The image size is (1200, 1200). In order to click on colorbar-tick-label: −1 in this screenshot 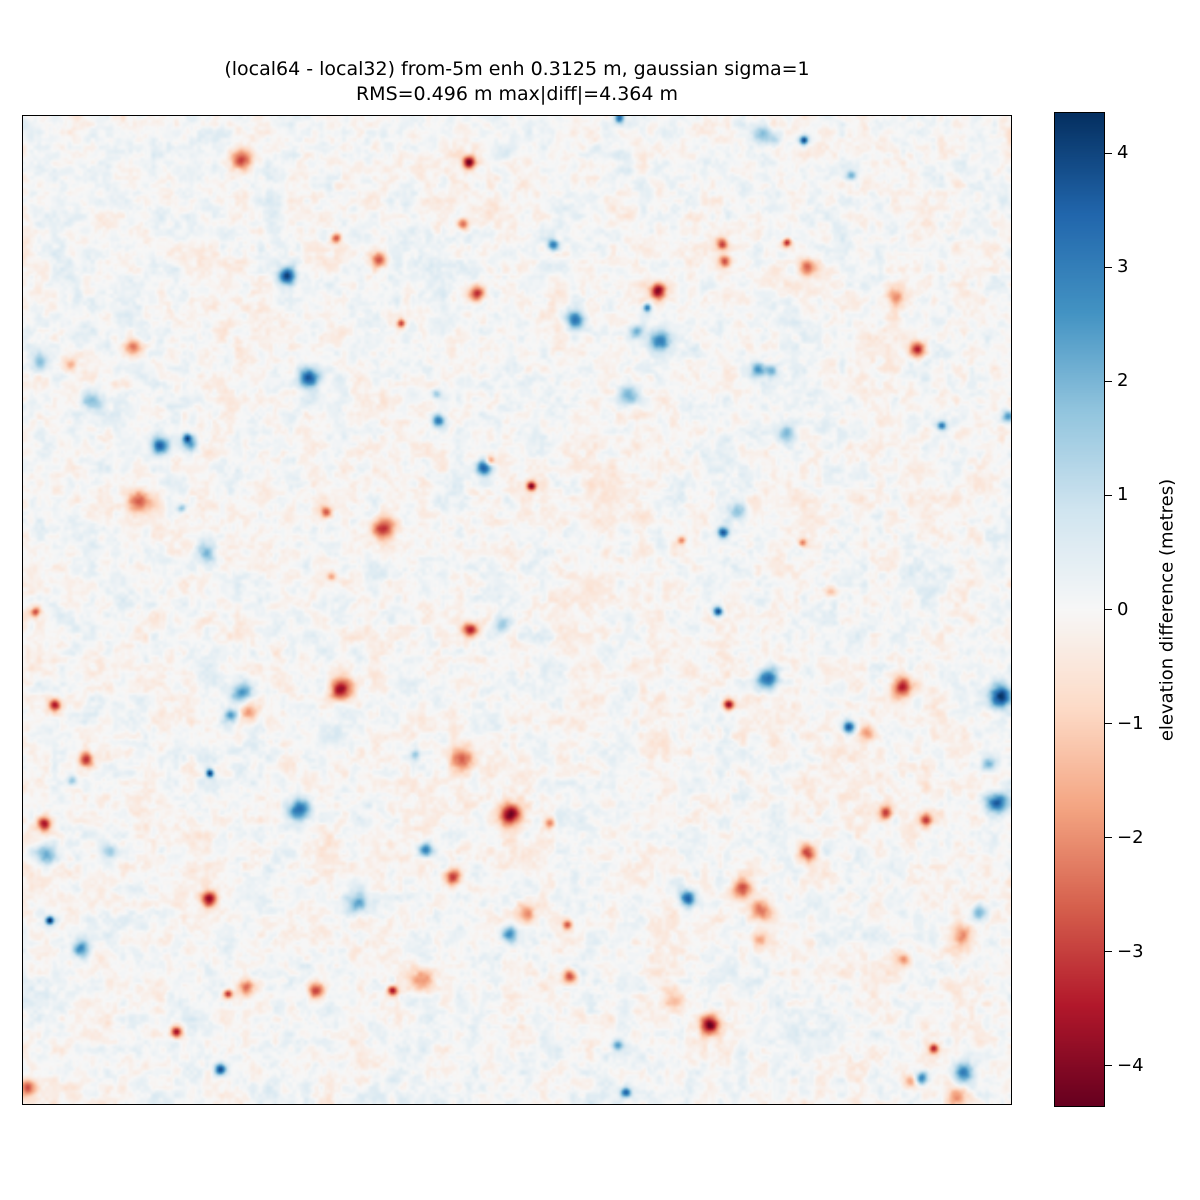, I will do `click(1130, 723)`.